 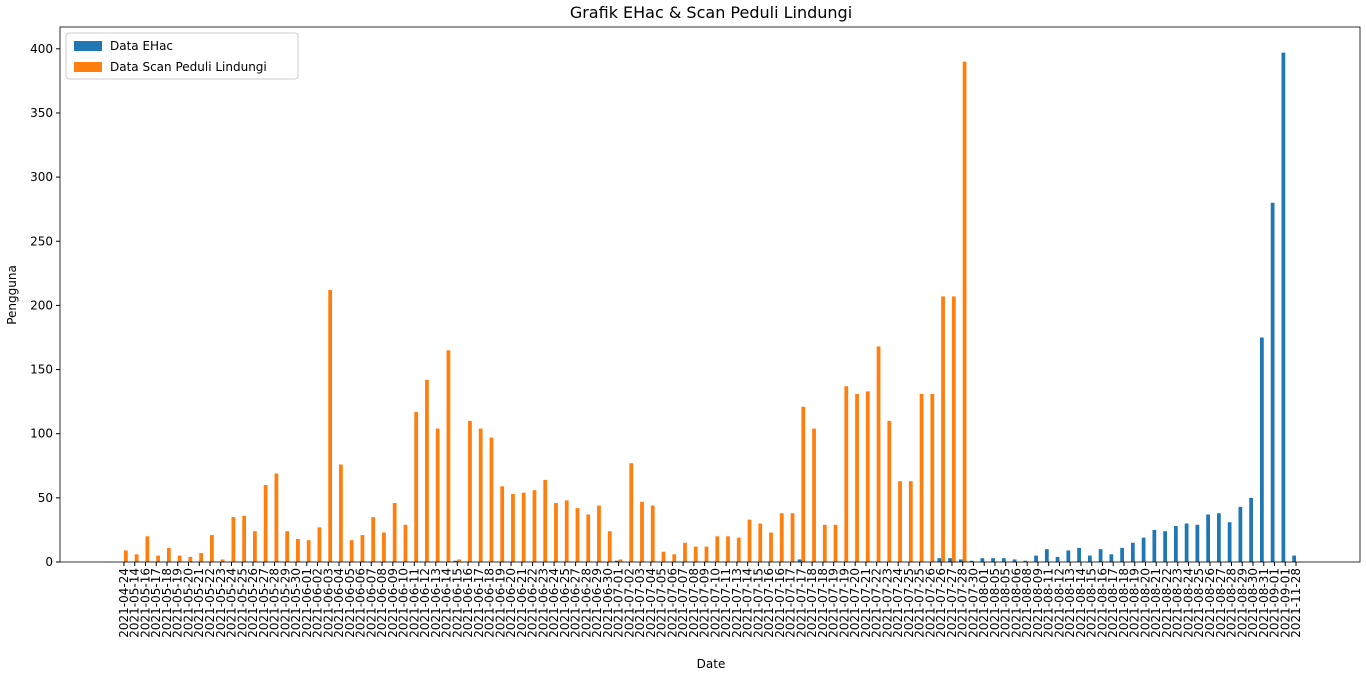 What do you see at coordinates (1016, 603) in the screenshot?
I see `x-tick-label: 2021-08-06` at bounding box center [1016, 603].